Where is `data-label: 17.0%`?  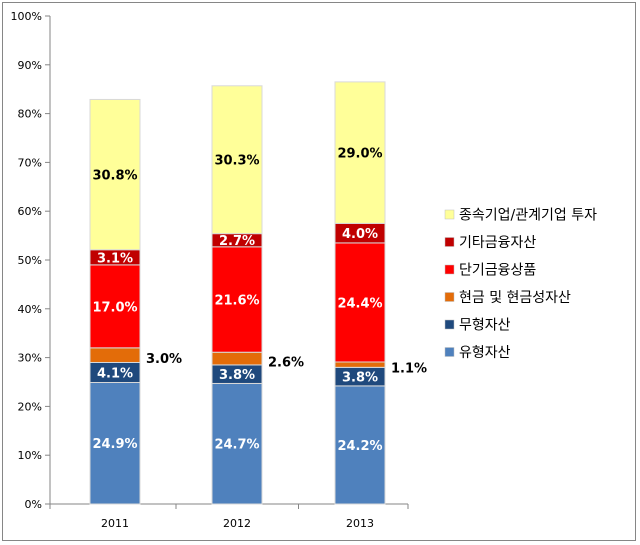
data-label: 17.0% is located at coordinates (114, 307).